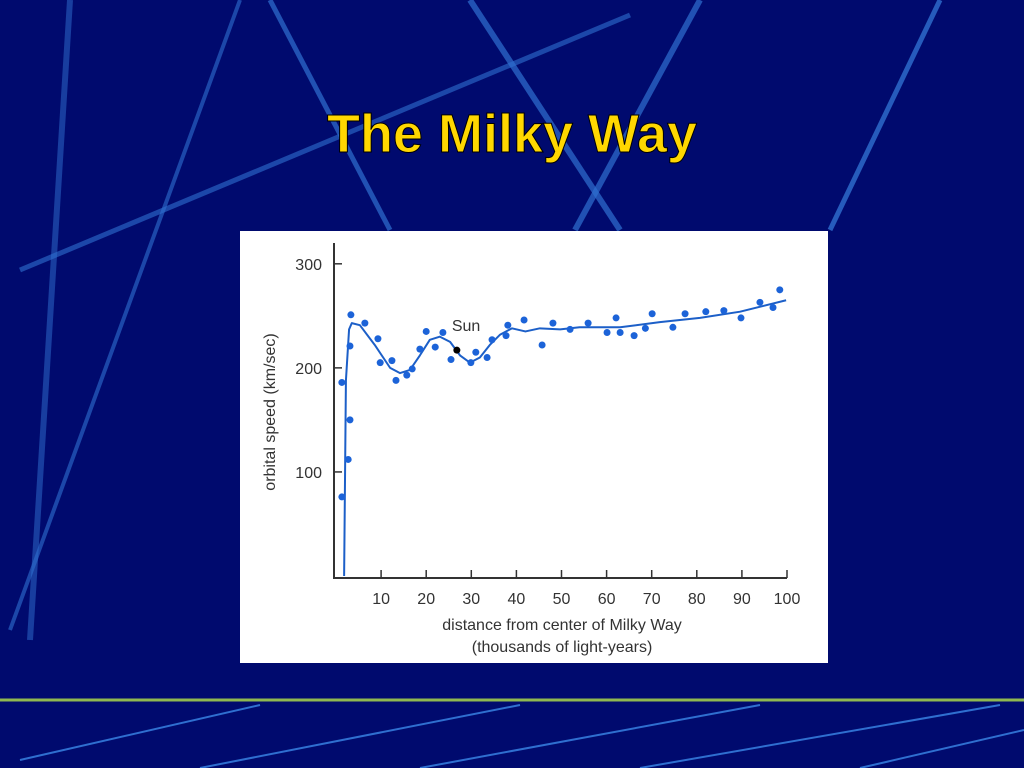  What do you see at coordinates (561, 625) in the screenshot?
I see `x-axis-label: distance from center of Milky Way` at bounding box center [561, 625].